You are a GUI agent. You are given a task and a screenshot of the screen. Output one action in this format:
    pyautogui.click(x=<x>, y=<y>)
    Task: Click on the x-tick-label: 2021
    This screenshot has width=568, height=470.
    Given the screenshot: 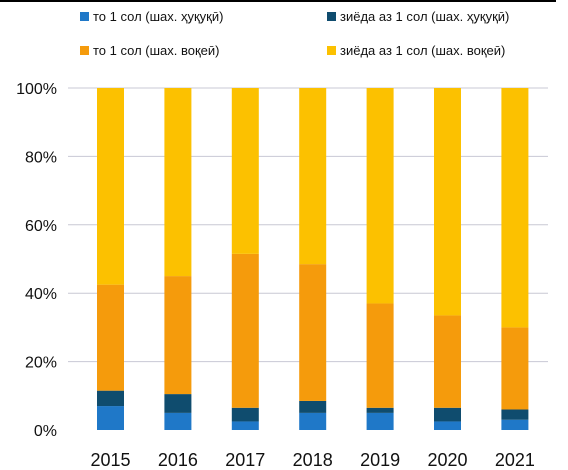 What is the action you would take?
    pyautogui.click(x=515, y=460)
    